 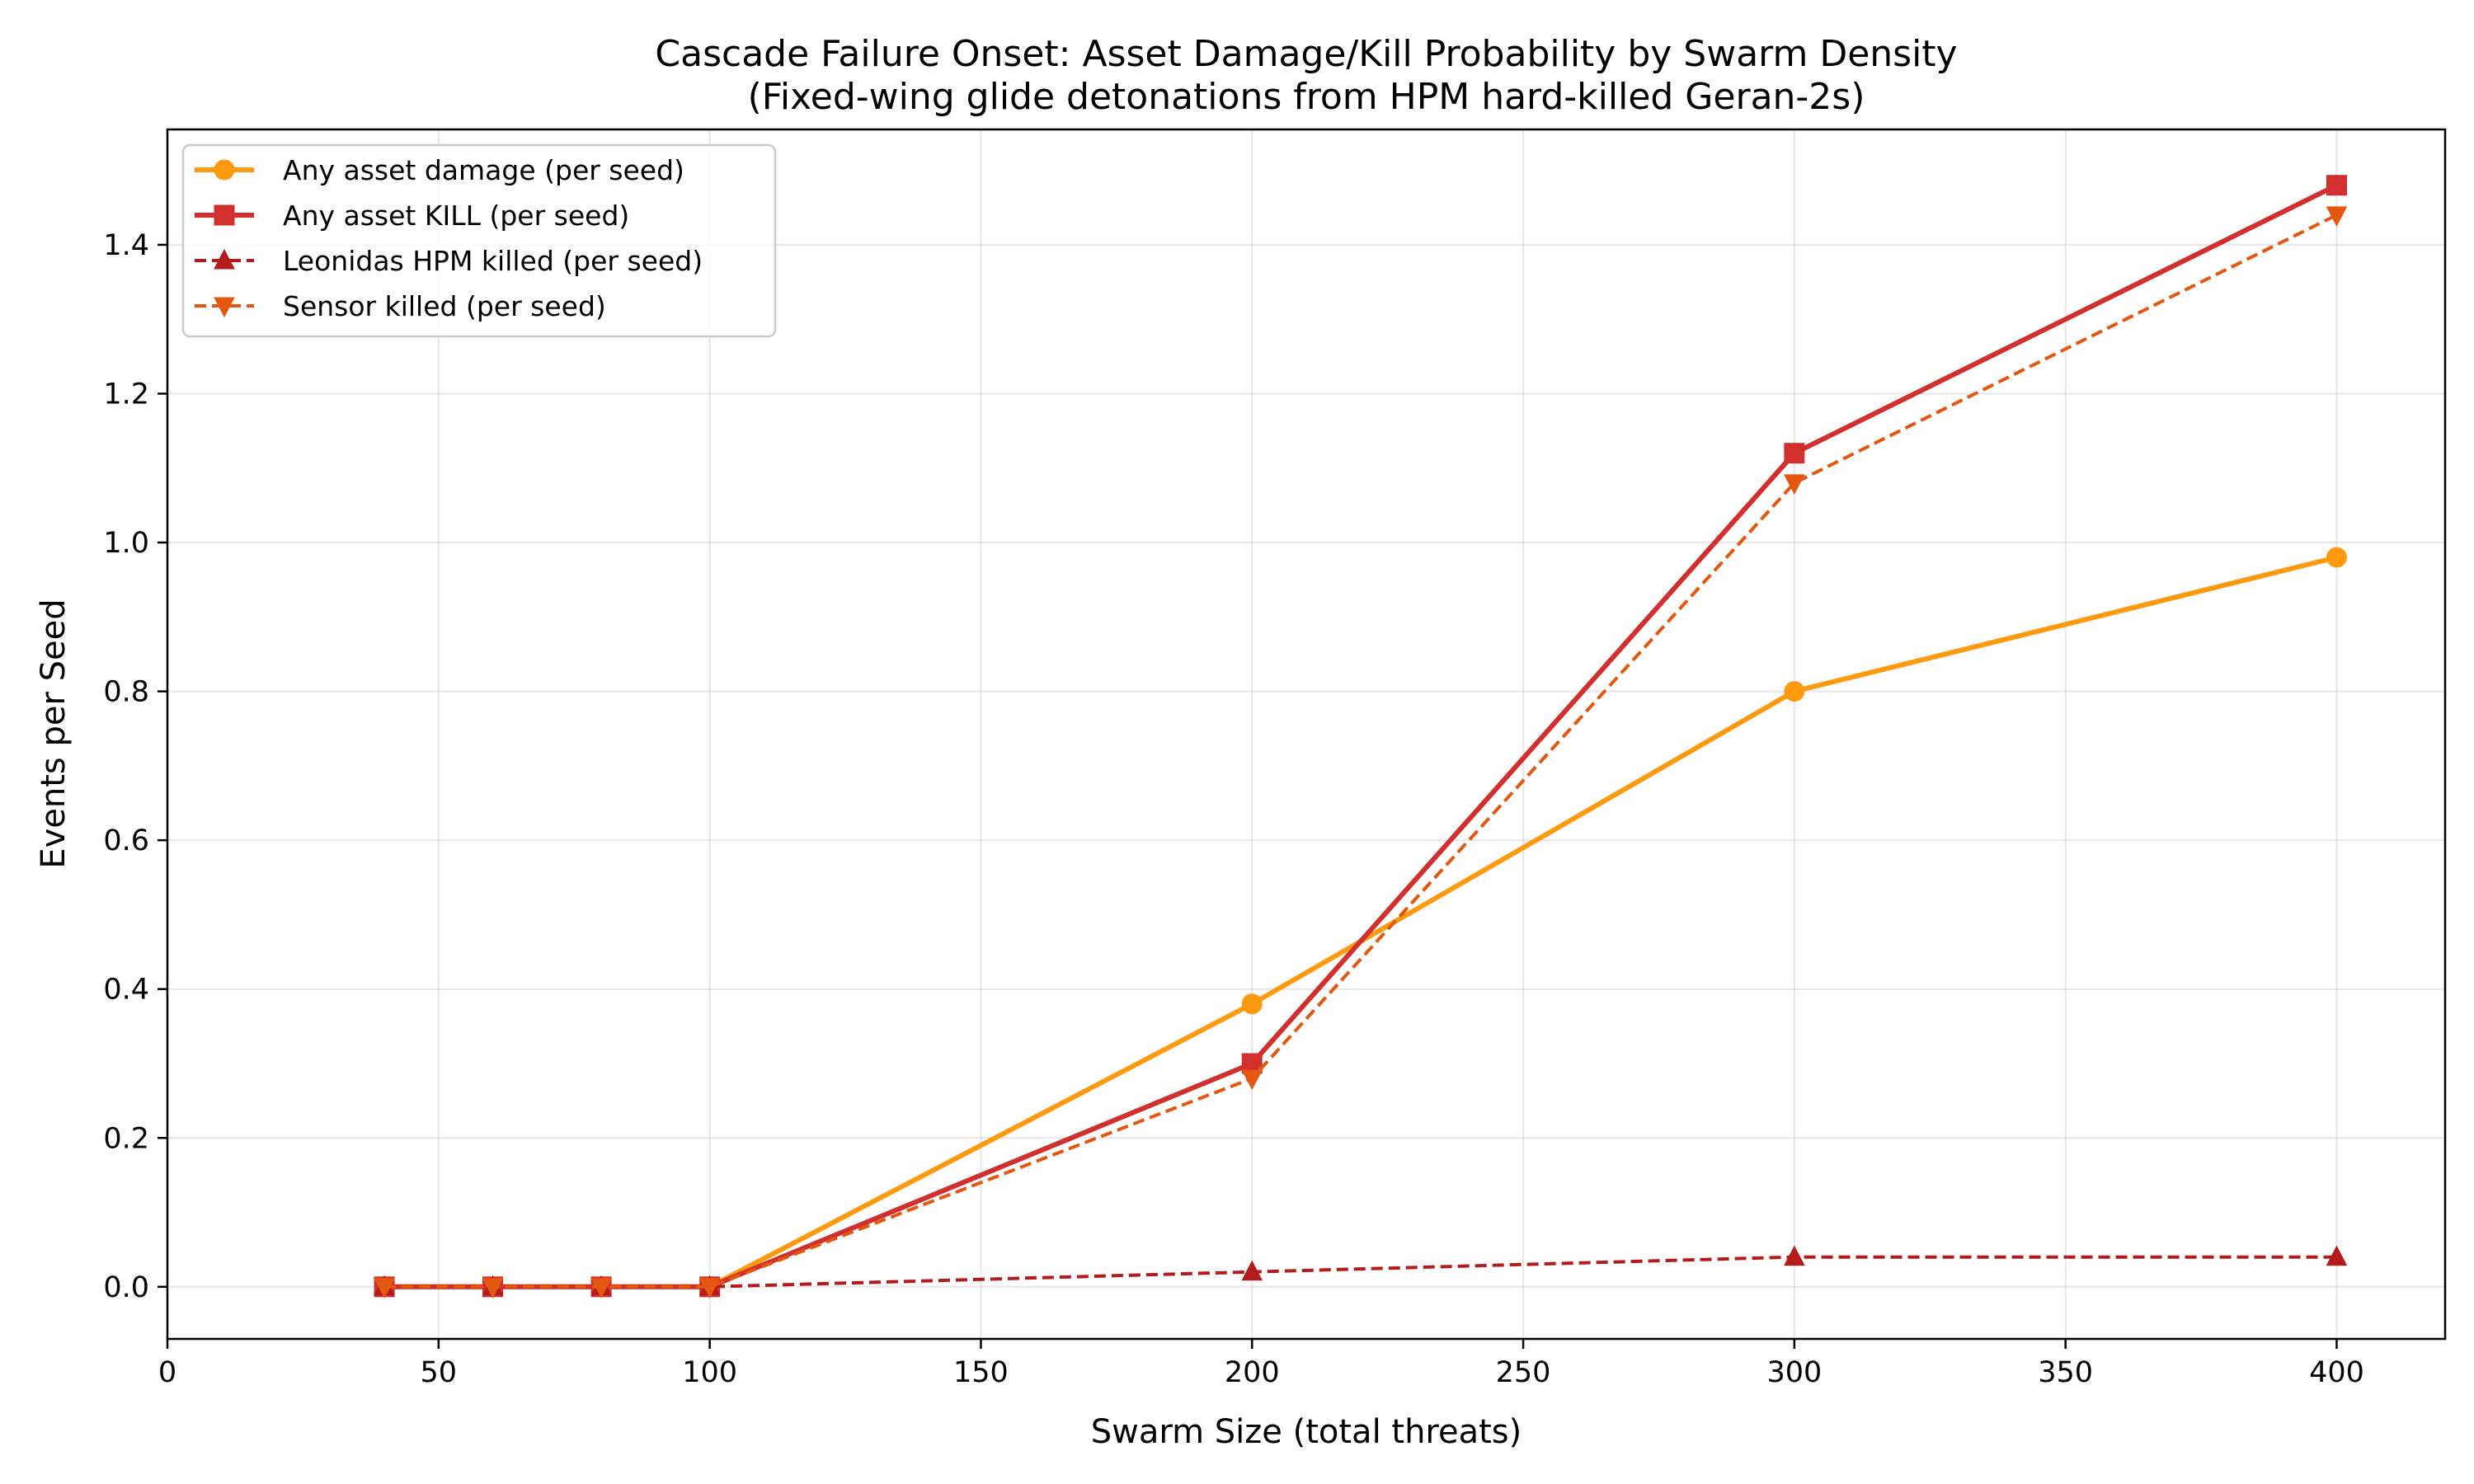 I want to click on legend-label: Leonidas HPM killed (per seed), so click(x=493, y=261).